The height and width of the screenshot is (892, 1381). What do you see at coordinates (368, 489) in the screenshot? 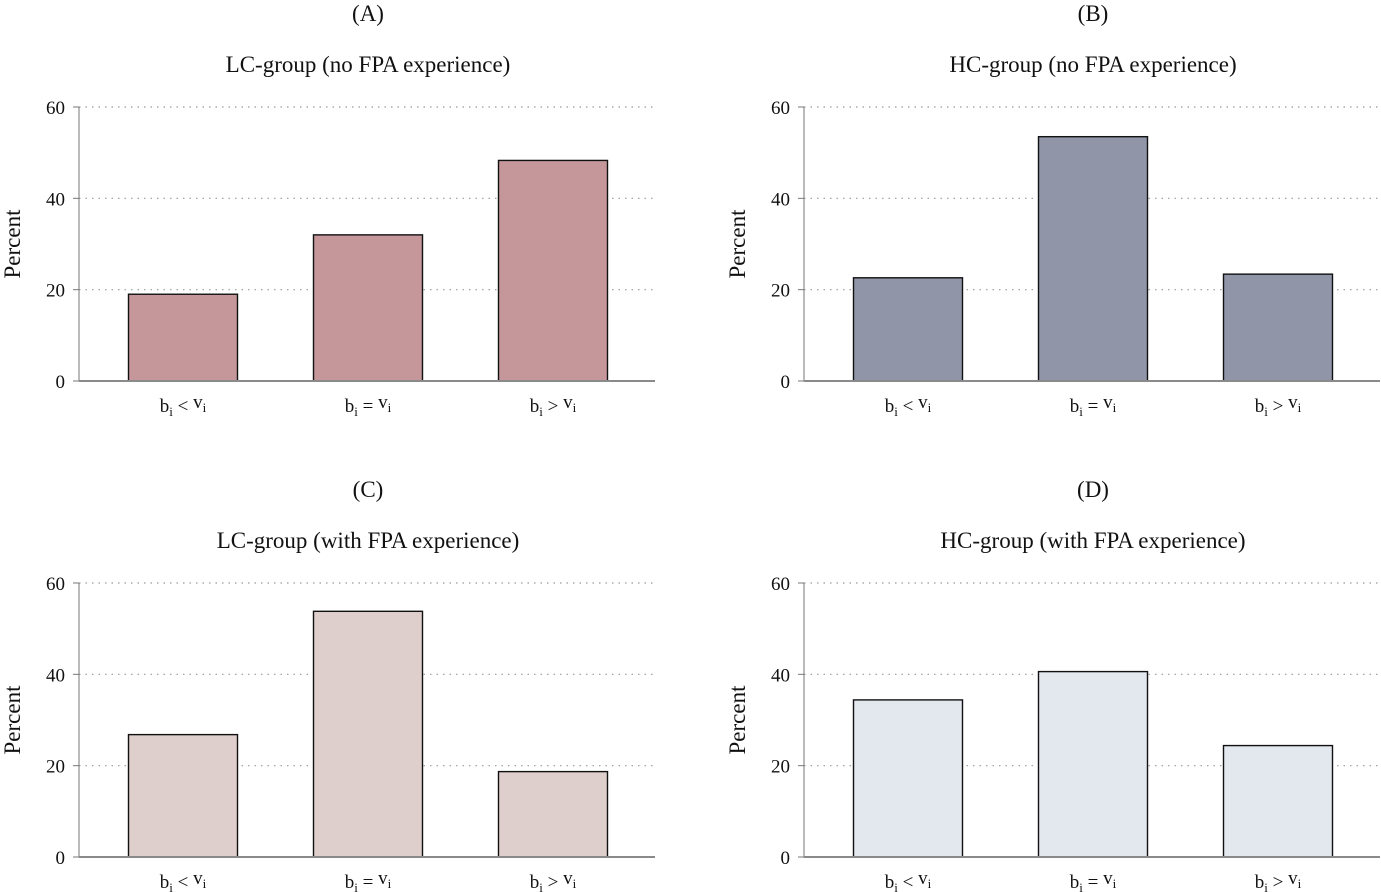
I see `panel-label: (C)` at bounding box center [368, 489].